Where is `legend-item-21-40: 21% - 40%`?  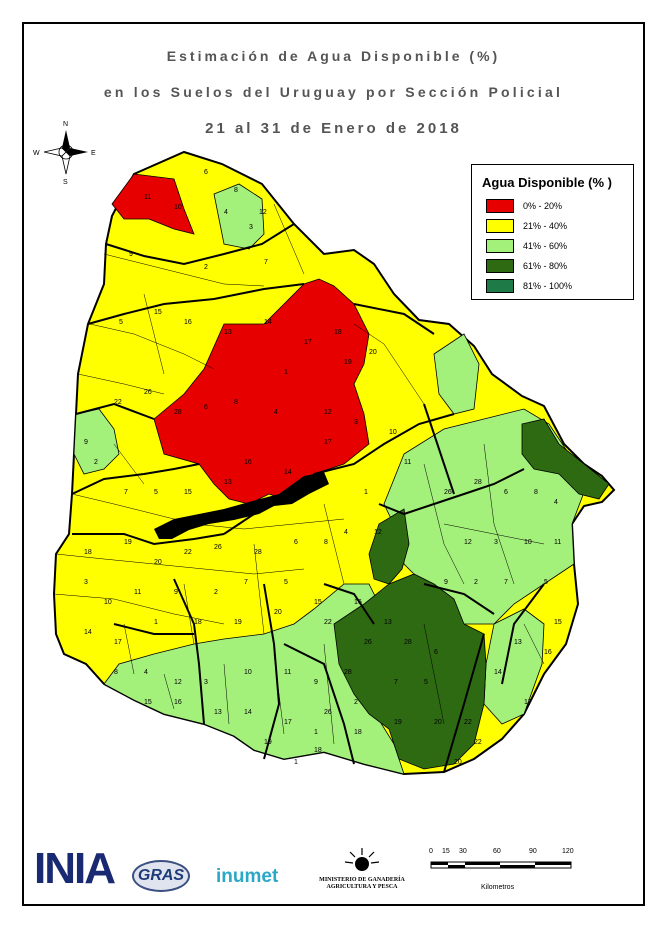 legend-item-21-40: 21% - 40% is located at coordinates (526, 226).